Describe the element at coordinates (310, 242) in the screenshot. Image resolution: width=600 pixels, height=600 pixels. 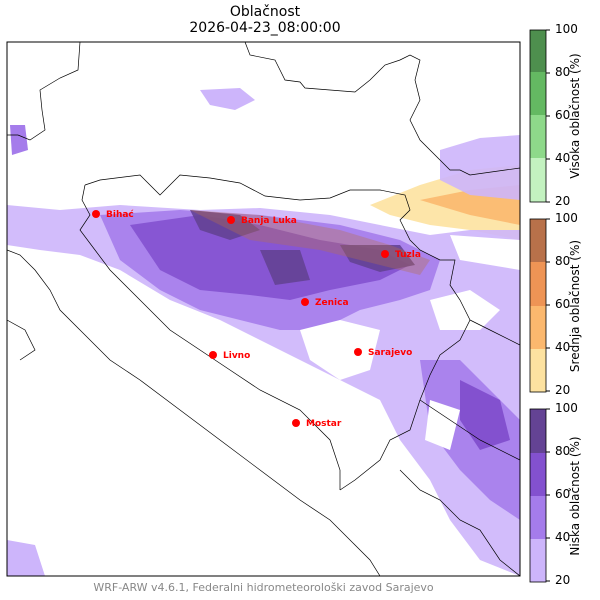
I see `medium-cloud-area` at that location.